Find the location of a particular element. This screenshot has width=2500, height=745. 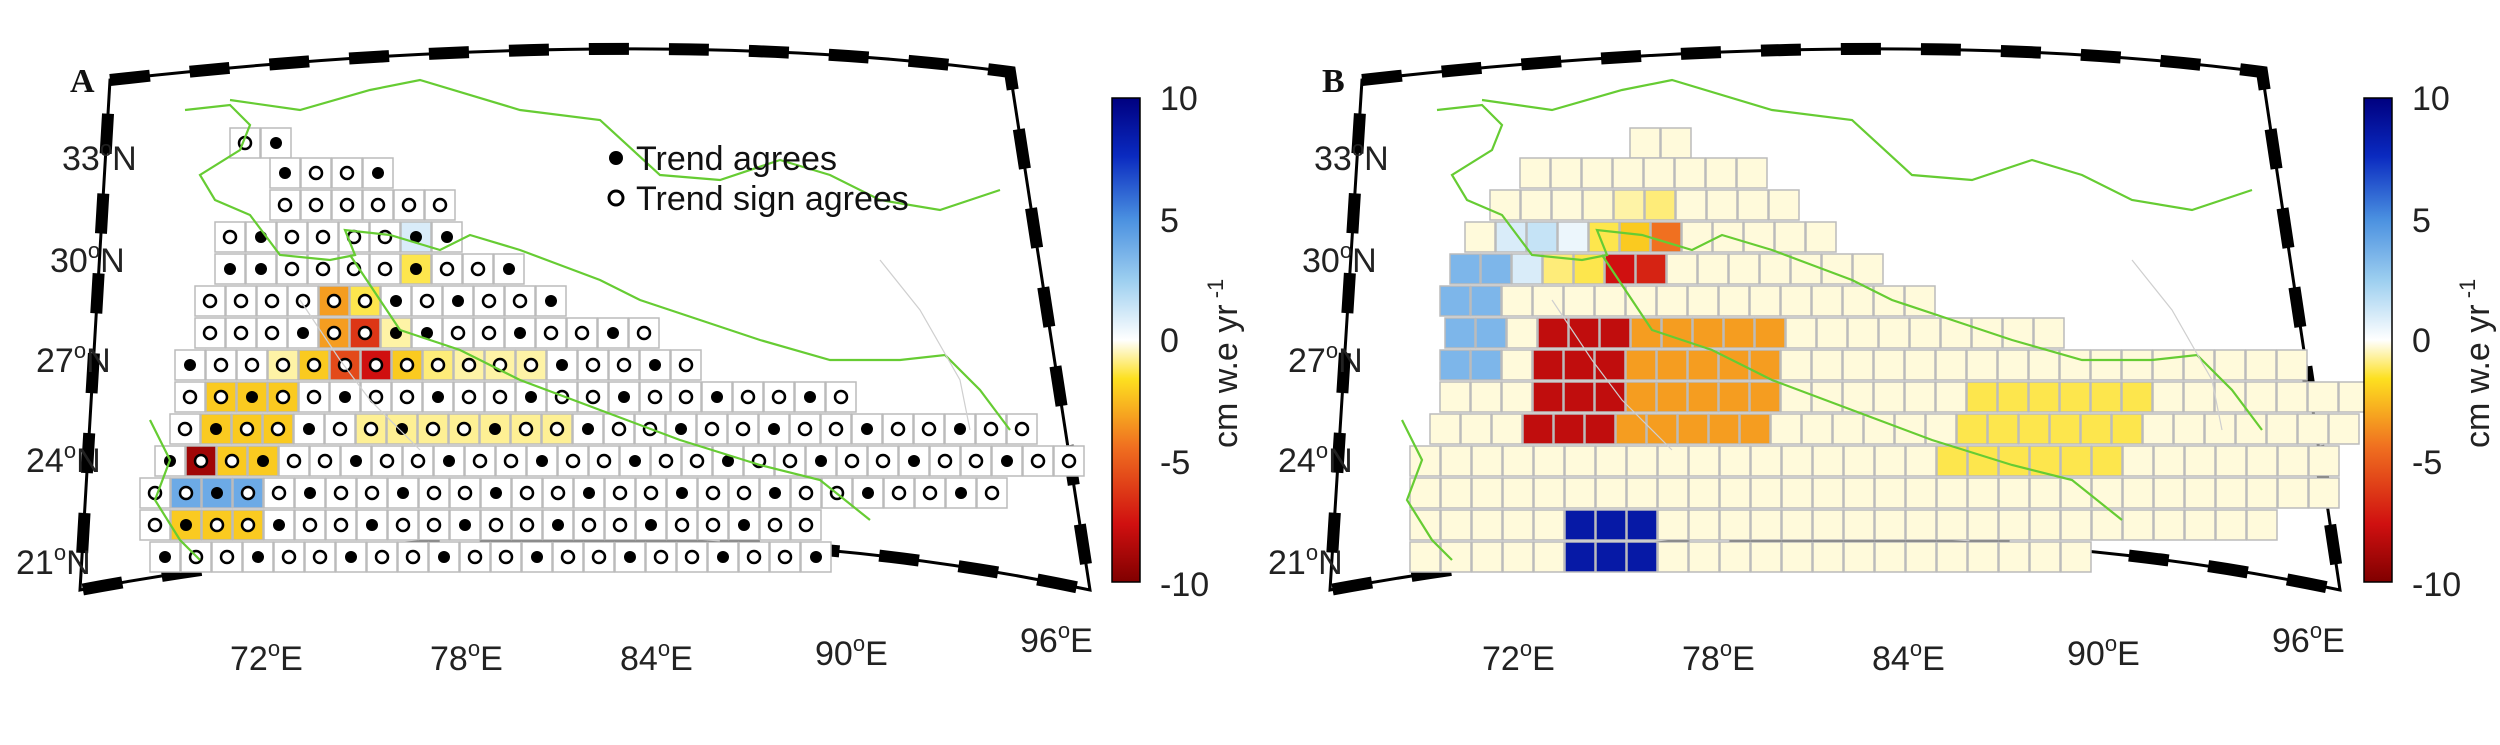

svg-text: 0 is located at coordinates (2421, 341).